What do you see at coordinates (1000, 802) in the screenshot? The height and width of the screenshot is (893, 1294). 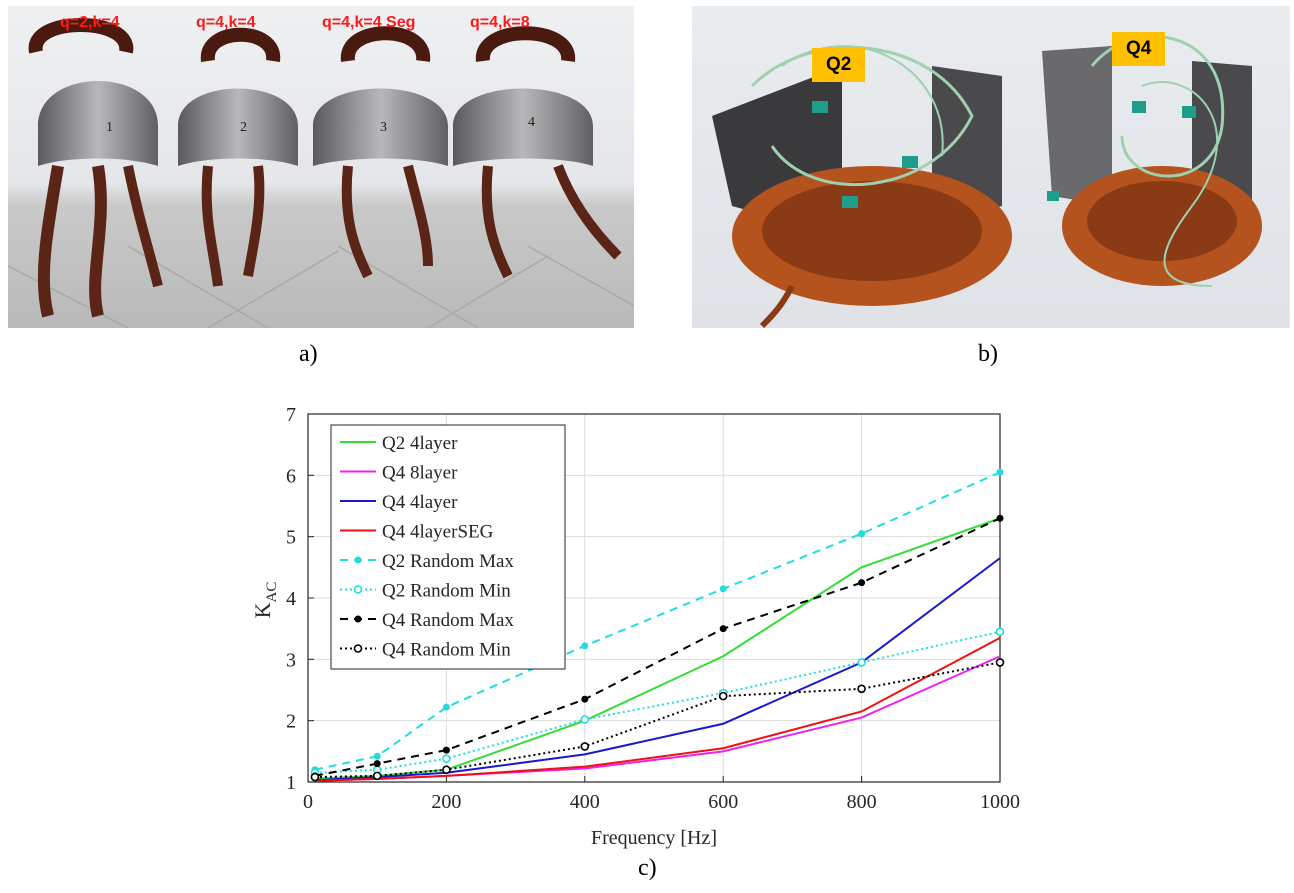 I see `x-tick-label: 1000` at bounding box center [1000, 802].